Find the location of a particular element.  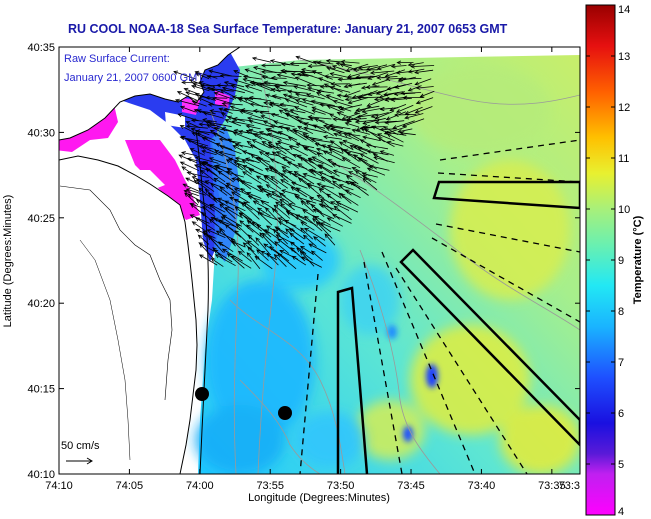

overlay-text-line1: Raw Surface Current: is located at coordinates (117, 59).